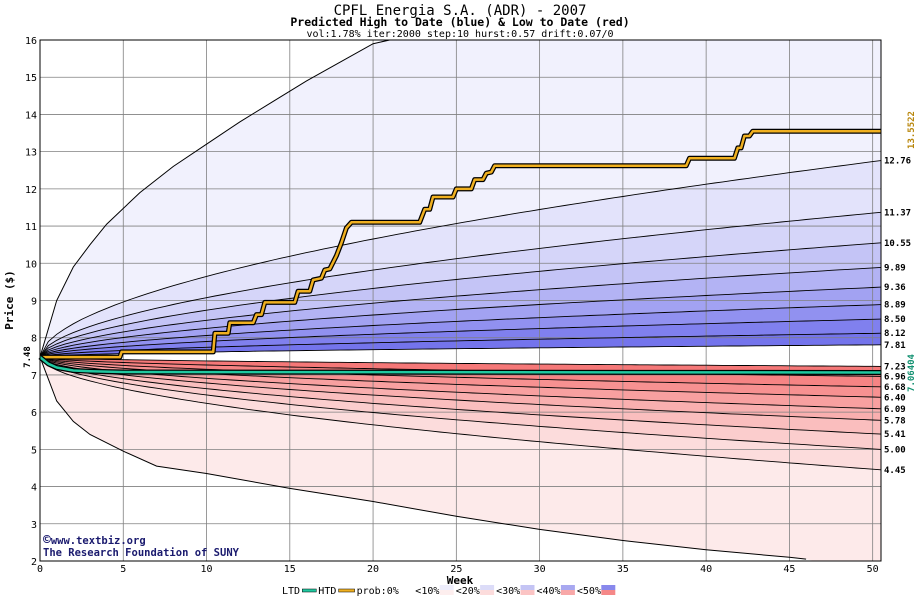 This screenshot has height=600, width=920. What do you see at coordinates (895, 268) in the screenshot?
I see `quantile-end-label: 9.89` at bounding box center [895, 268].